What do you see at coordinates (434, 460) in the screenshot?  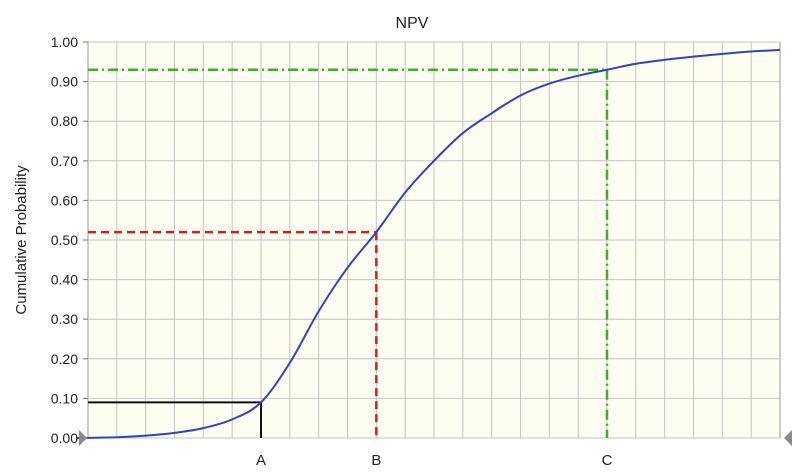 I see `x-axis-marker-labels: A B C` at bounding box center [434, 460].